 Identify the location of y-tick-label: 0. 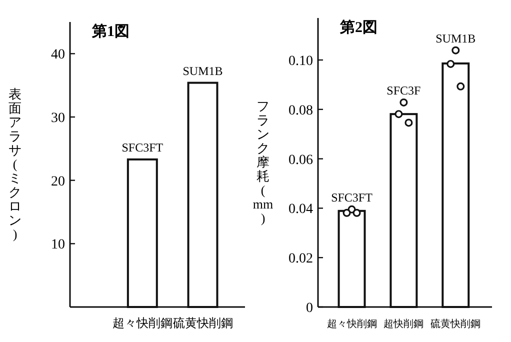
(309, 308).